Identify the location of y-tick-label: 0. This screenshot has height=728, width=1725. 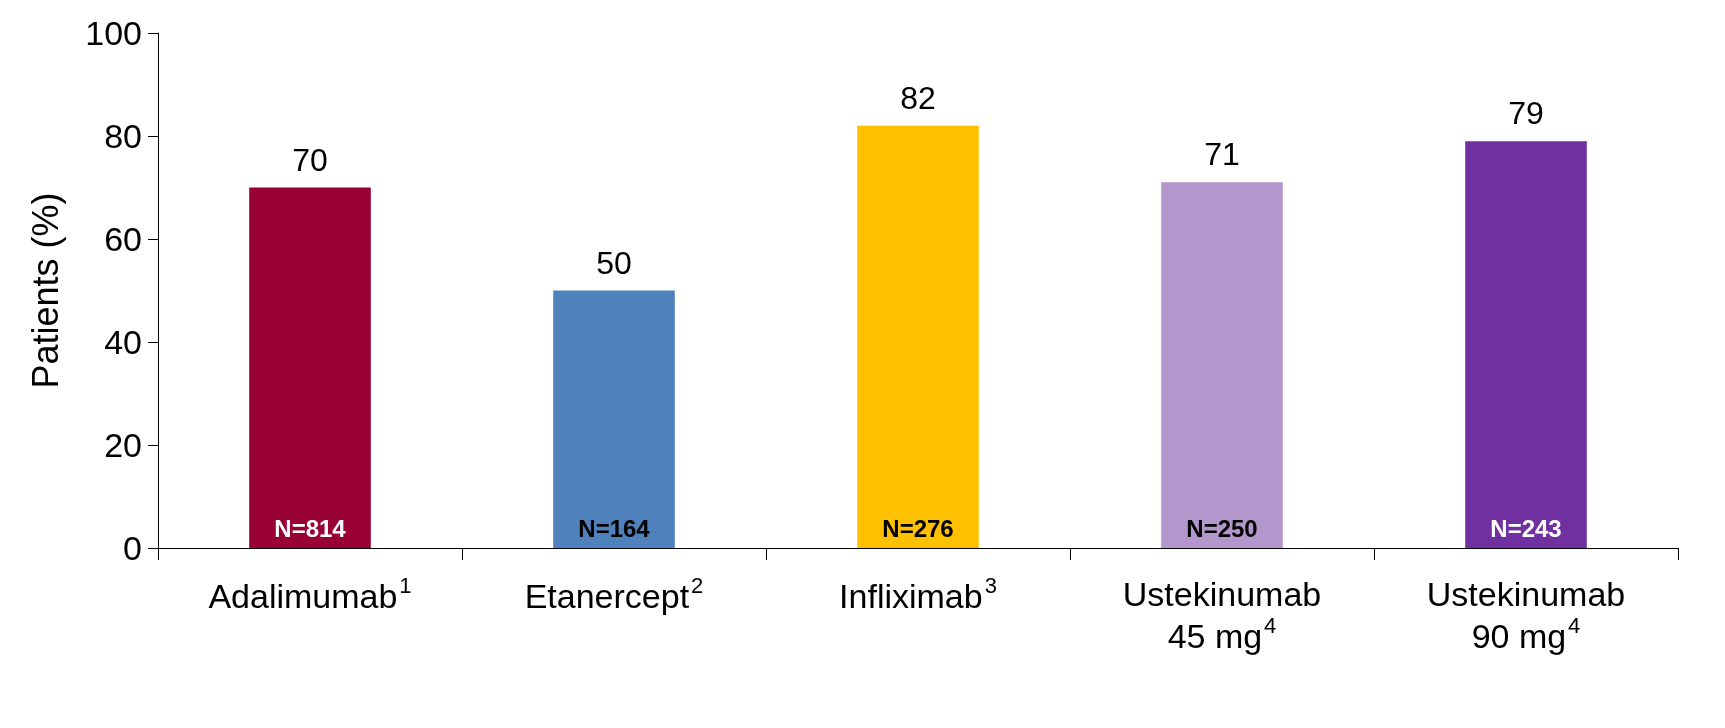
(132, 548).